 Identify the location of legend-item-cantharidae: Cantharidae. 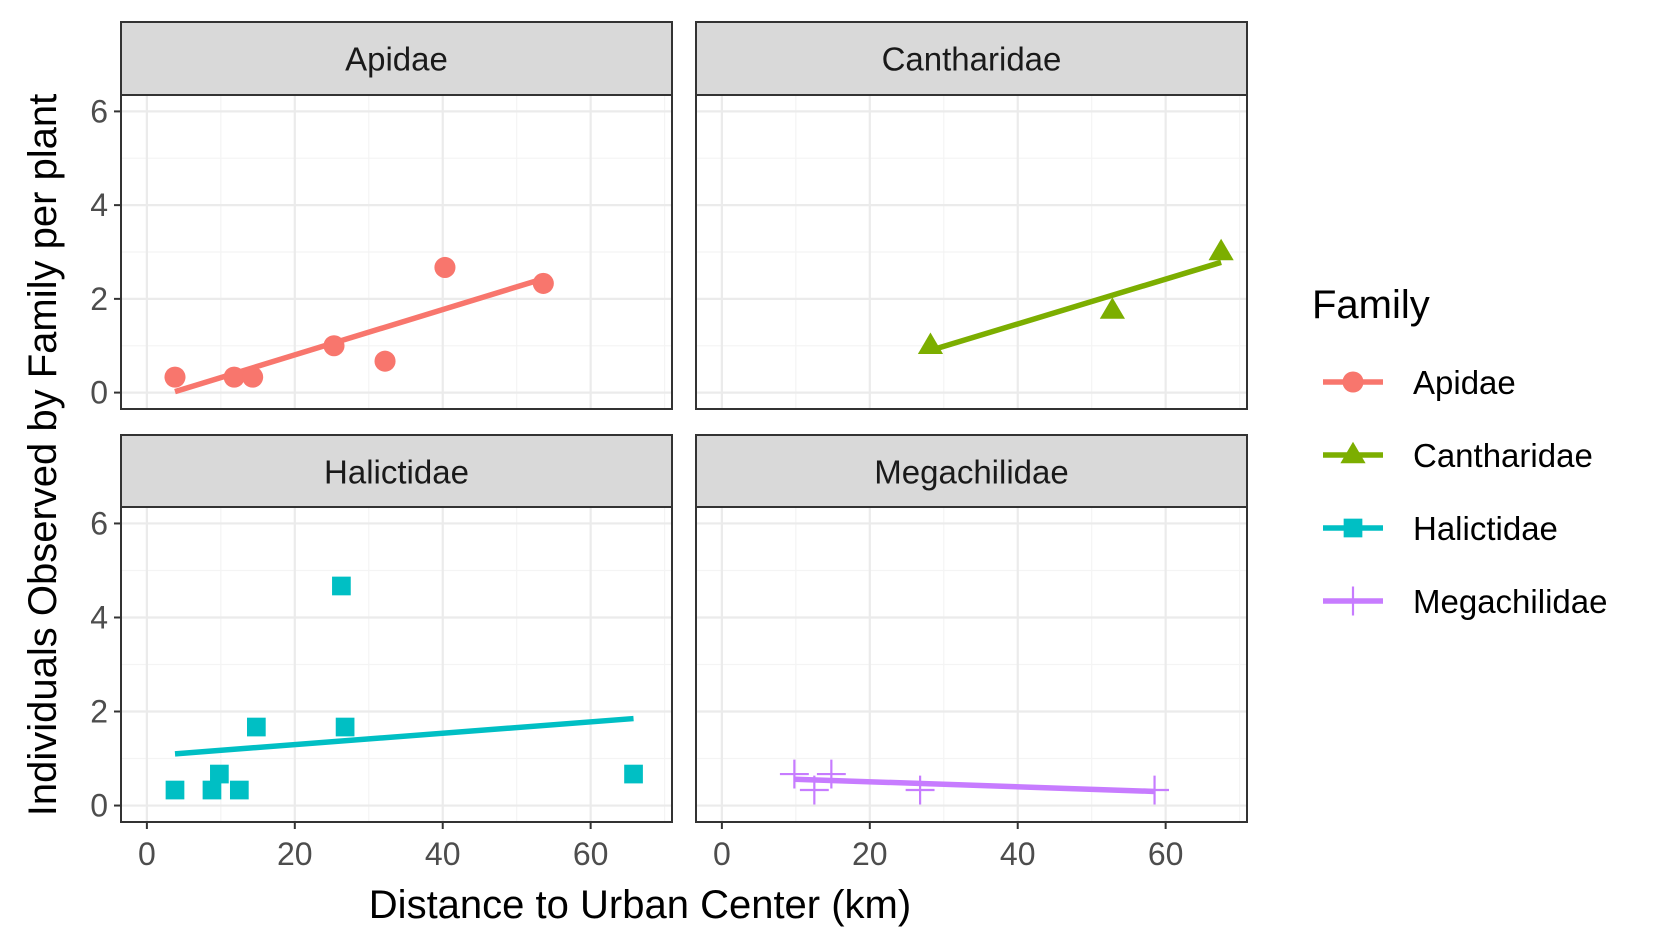
(1458, 455).